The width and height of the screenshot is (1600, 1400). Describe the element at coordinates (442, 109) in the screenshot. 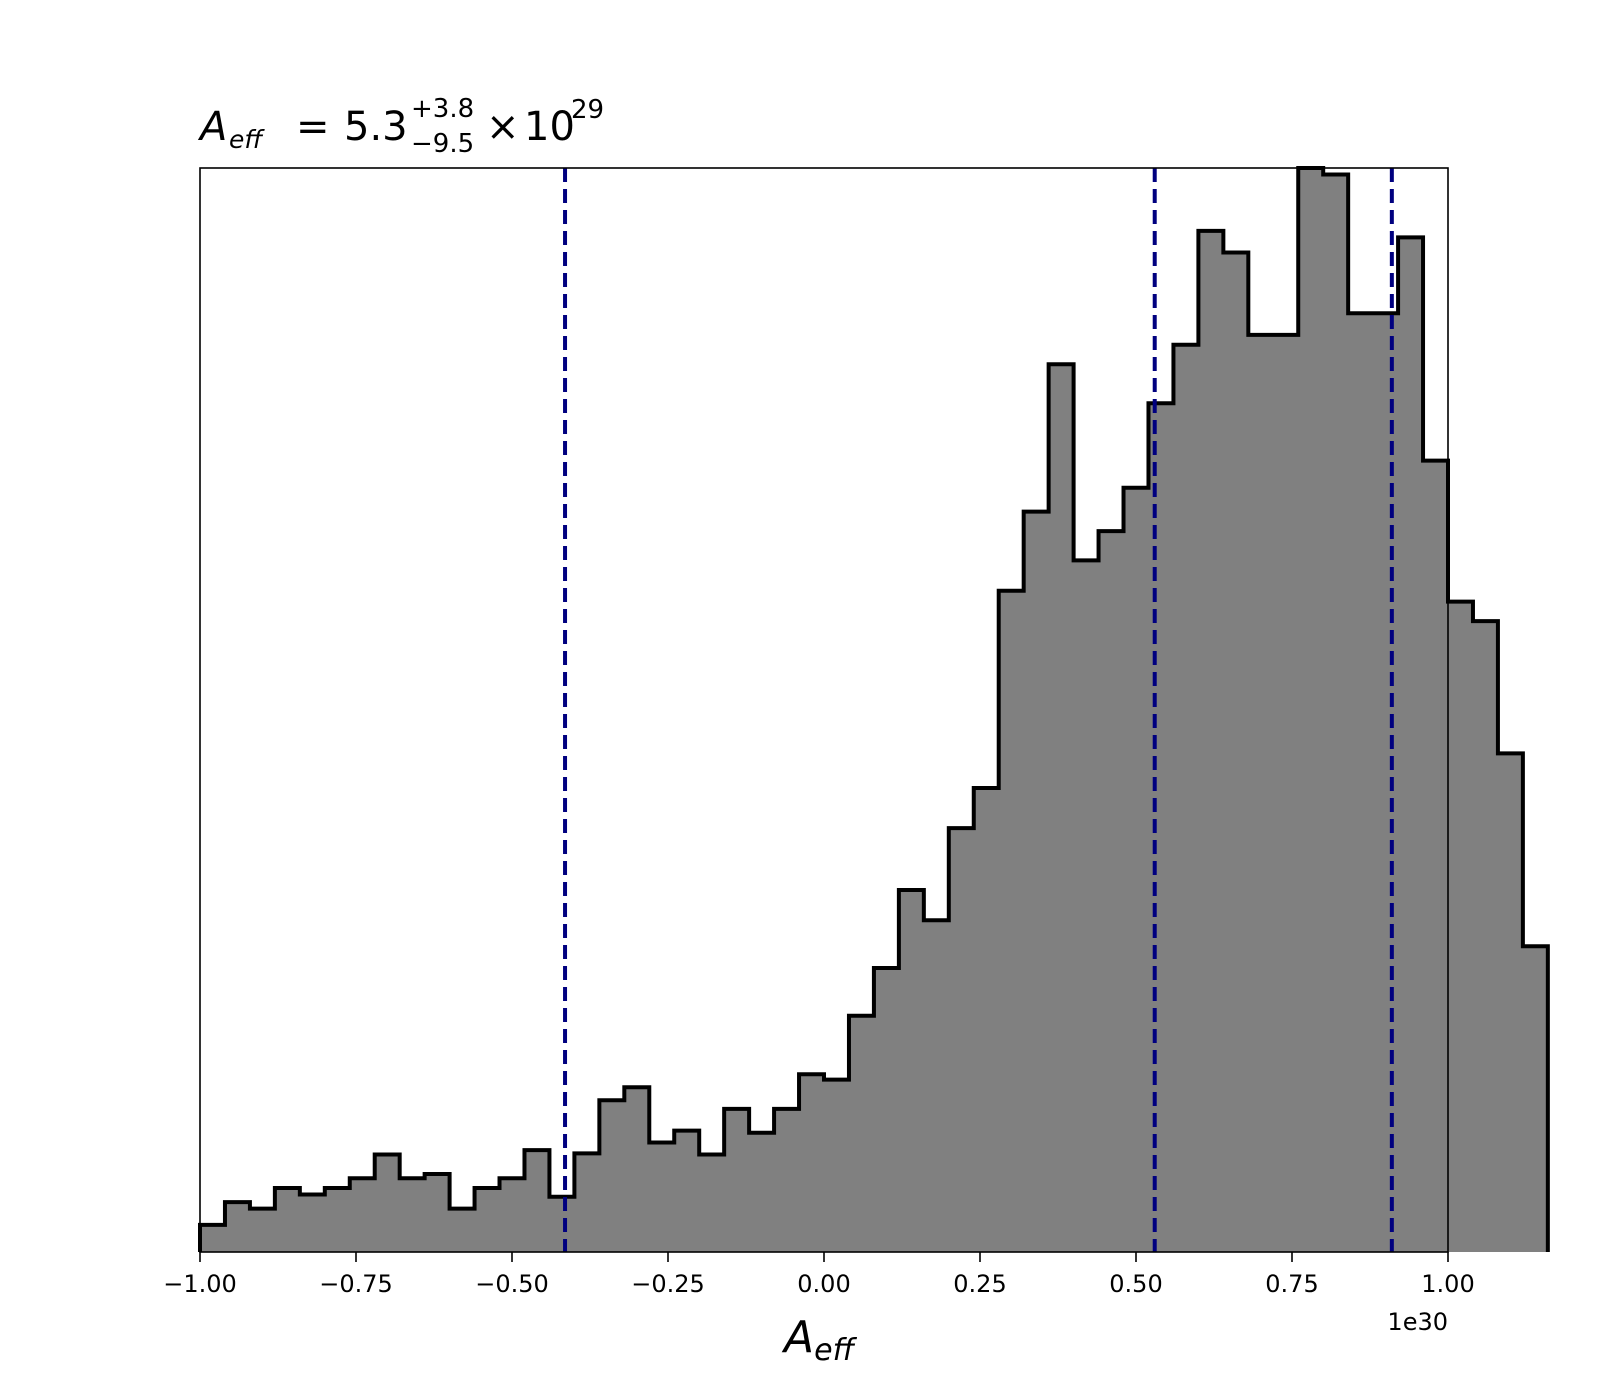

I see `chart-title-plus-error: +3.8` at that location.